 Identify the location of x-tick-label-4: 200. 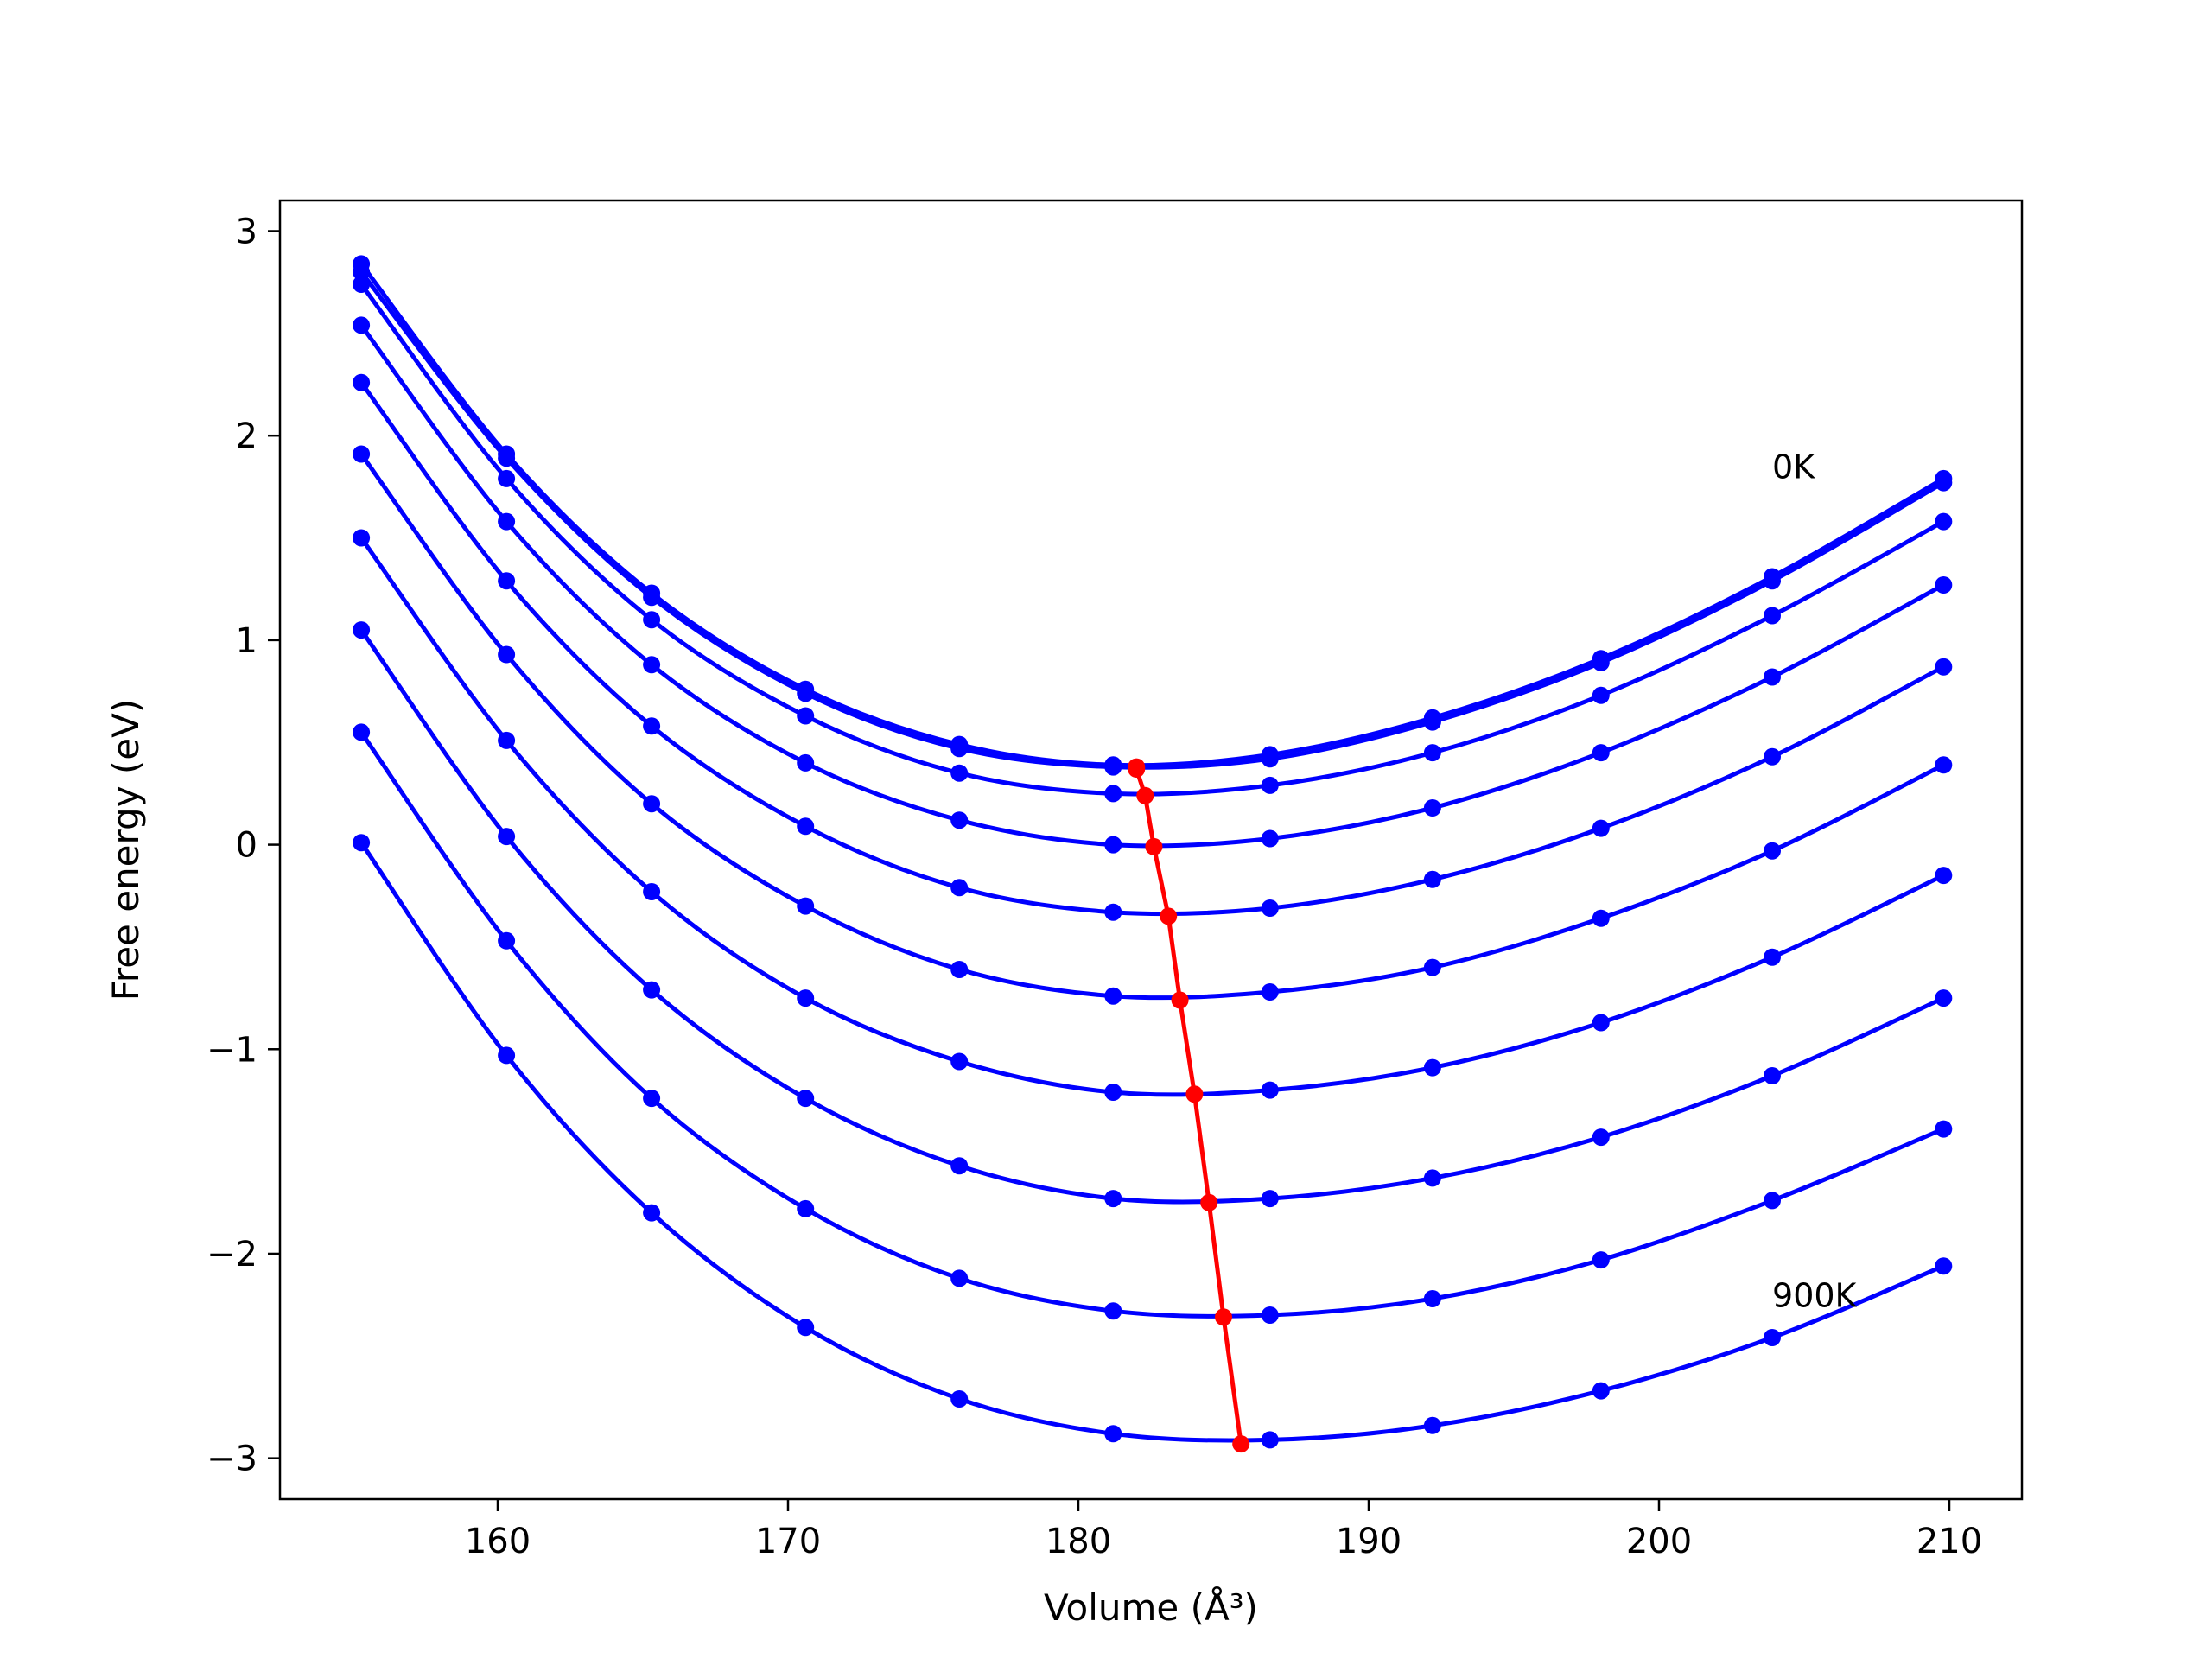
(1659, 1541).